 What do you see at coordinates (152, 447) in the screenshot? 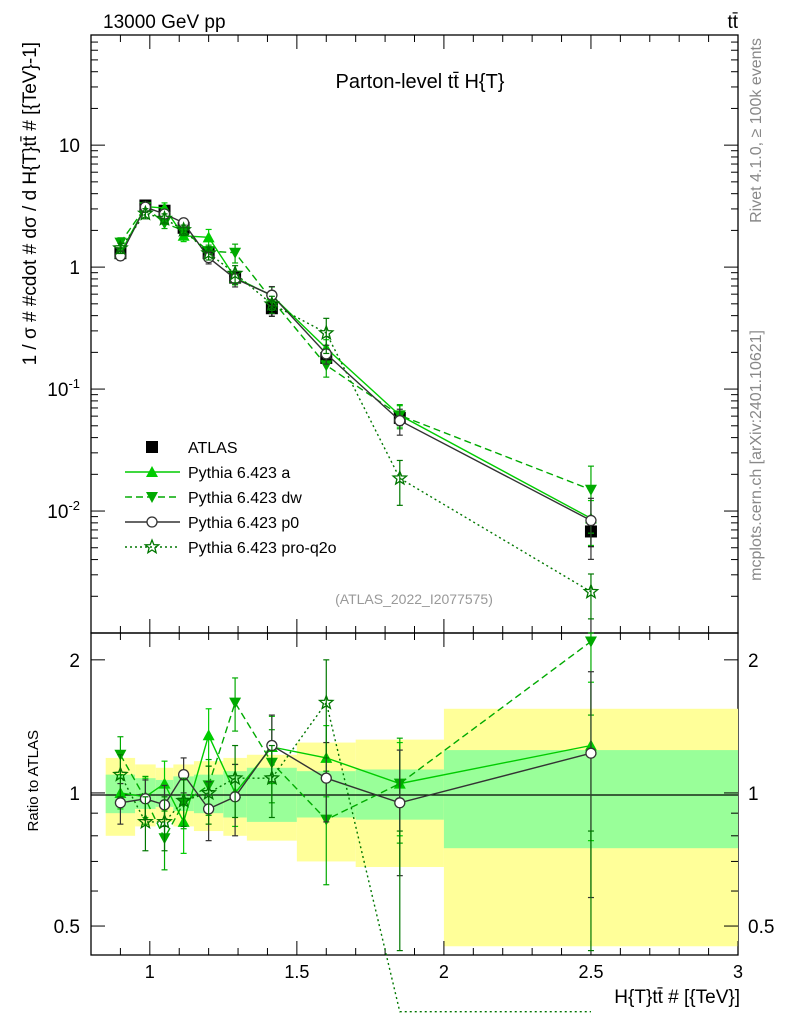
I see `legend-marker-atlas` at bounding box center [152, 447].